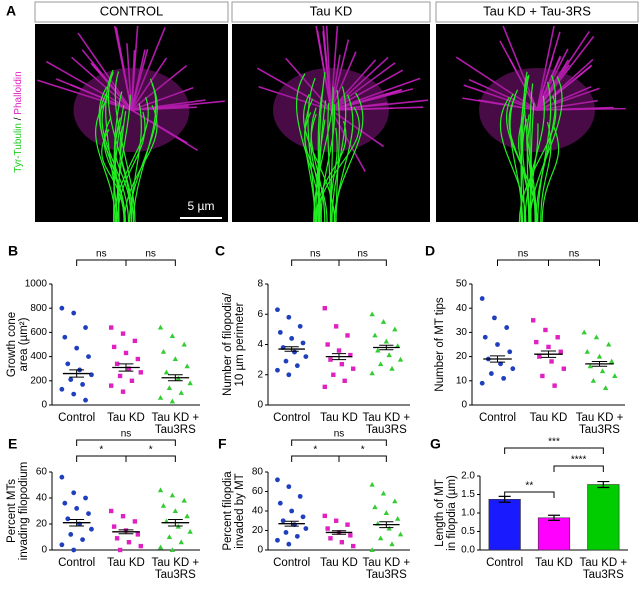 The image size is (640, 614). I want to click on y-tick-label: 10, so click(462, 380).